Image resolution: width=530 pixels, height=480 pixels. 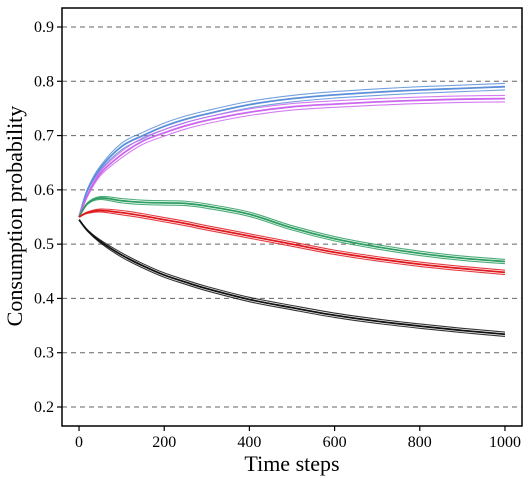 What do you see at coordinates (164, 442) in the screenshot?
I see `x-tick-label: 200` at bounding box center [164, 442].